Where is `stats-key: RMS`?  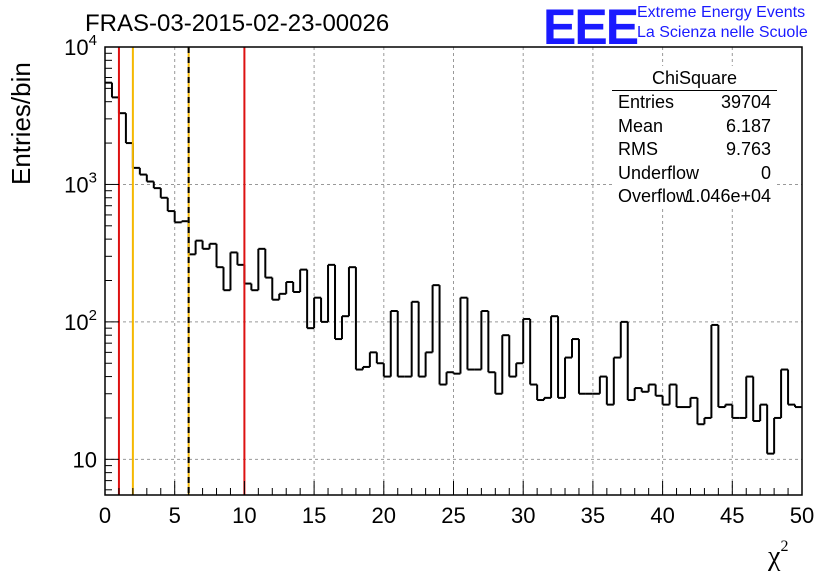 stats-key: RMS is located at coordinates (638, 149).